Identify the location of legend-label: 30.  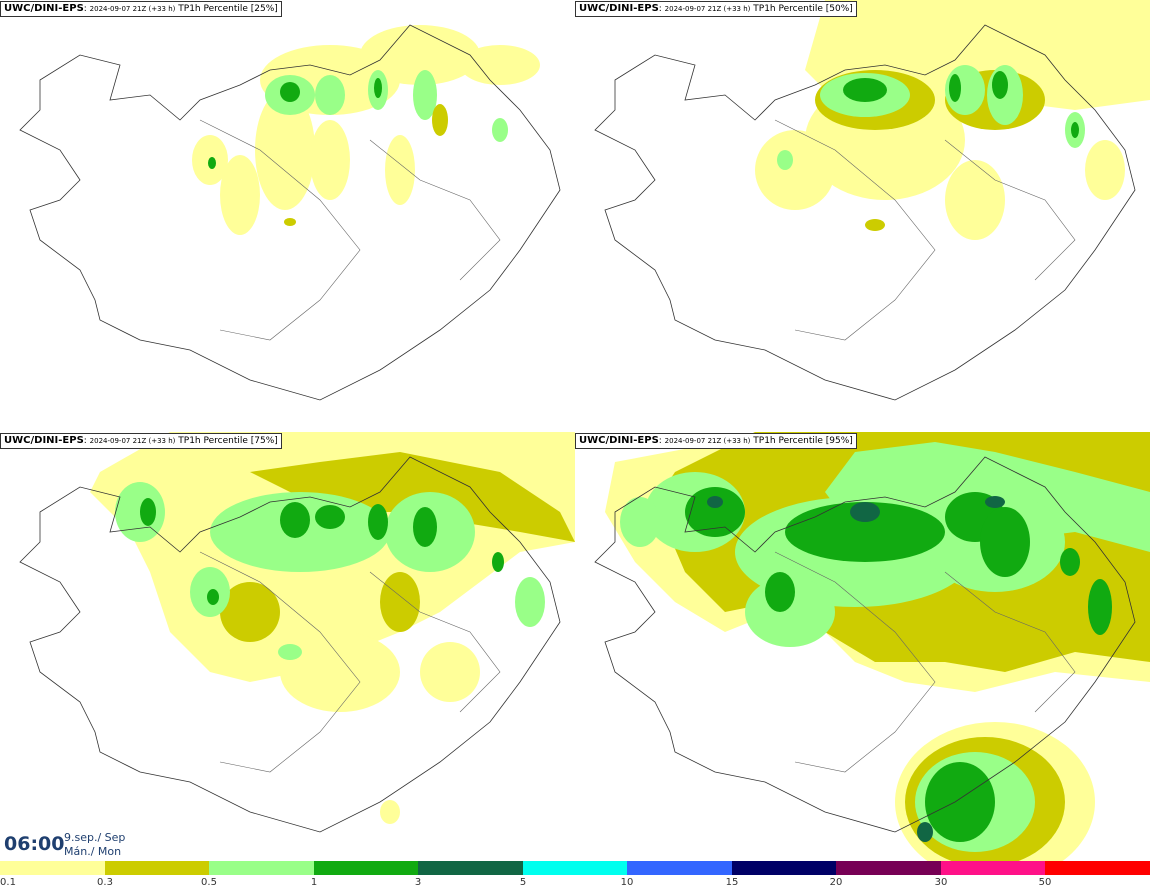
(941, 882).